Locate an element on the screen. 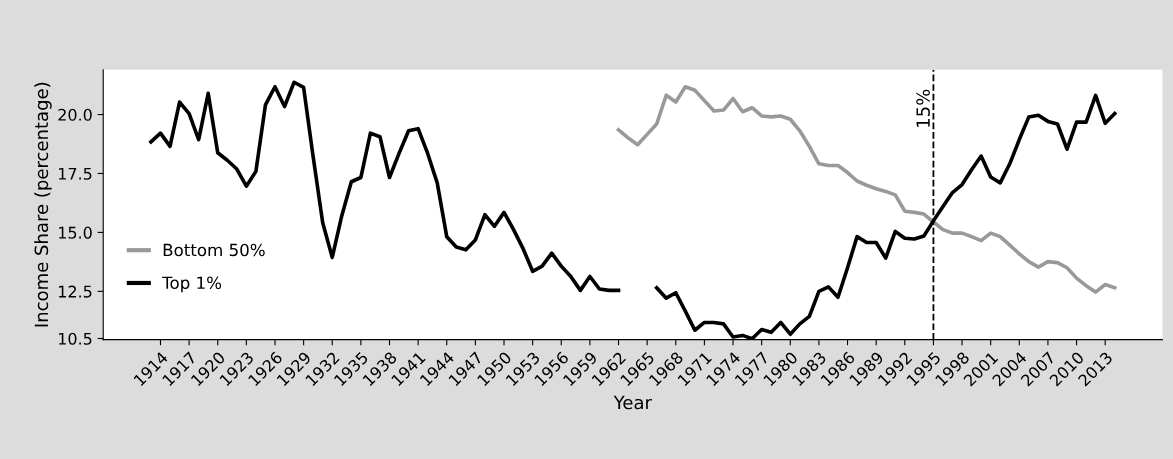 The width and height of the screenshot is (1173, 459). x-axis-title: Year is located at coordinates (632, 402).